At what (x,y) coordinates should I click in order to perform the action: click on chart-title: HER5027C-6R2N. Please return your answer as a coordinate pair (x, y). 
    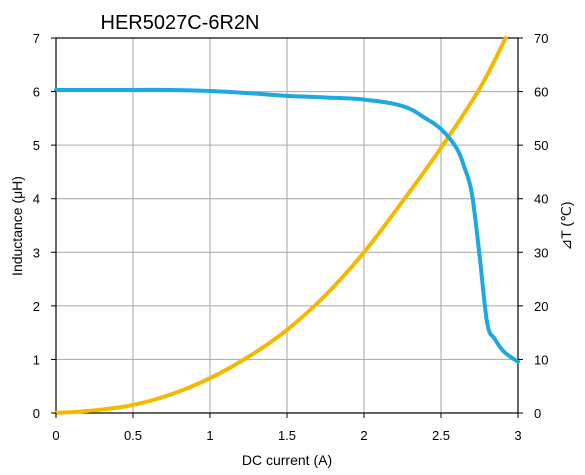
    Looking at the image, I should click on (180, 23).